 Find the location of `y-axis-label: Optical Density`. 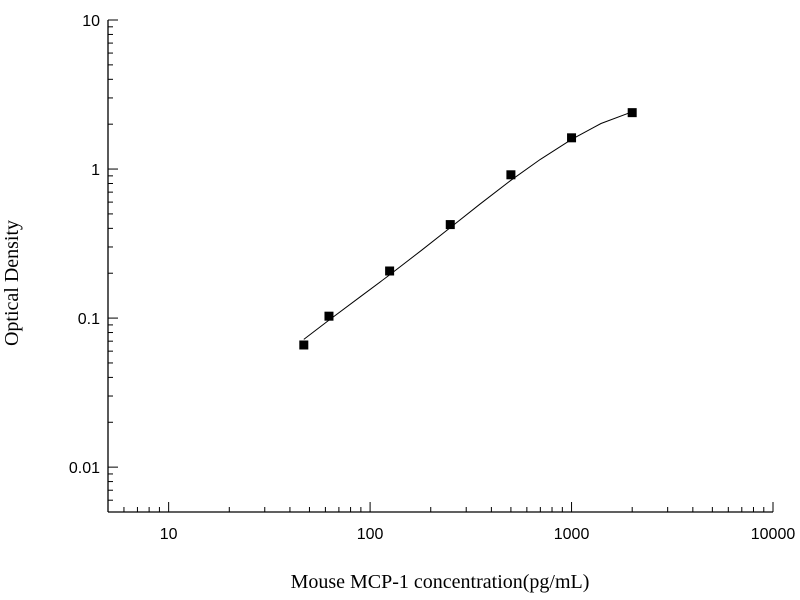

y-axis-label: Optical Density is located at coordinates (12, 283).